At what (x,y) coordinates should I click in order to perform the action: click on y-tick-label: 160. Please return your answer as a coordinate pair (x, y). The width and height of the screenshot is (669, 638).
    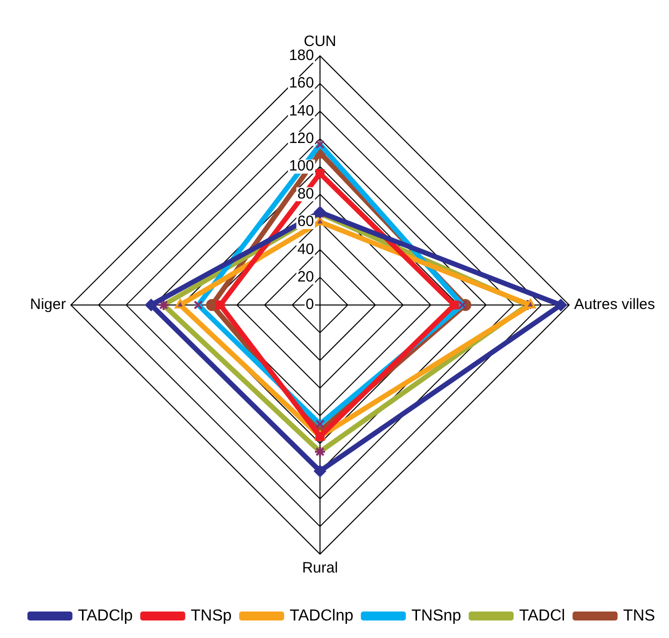
    Looking at the image, I should click on (301, 83).